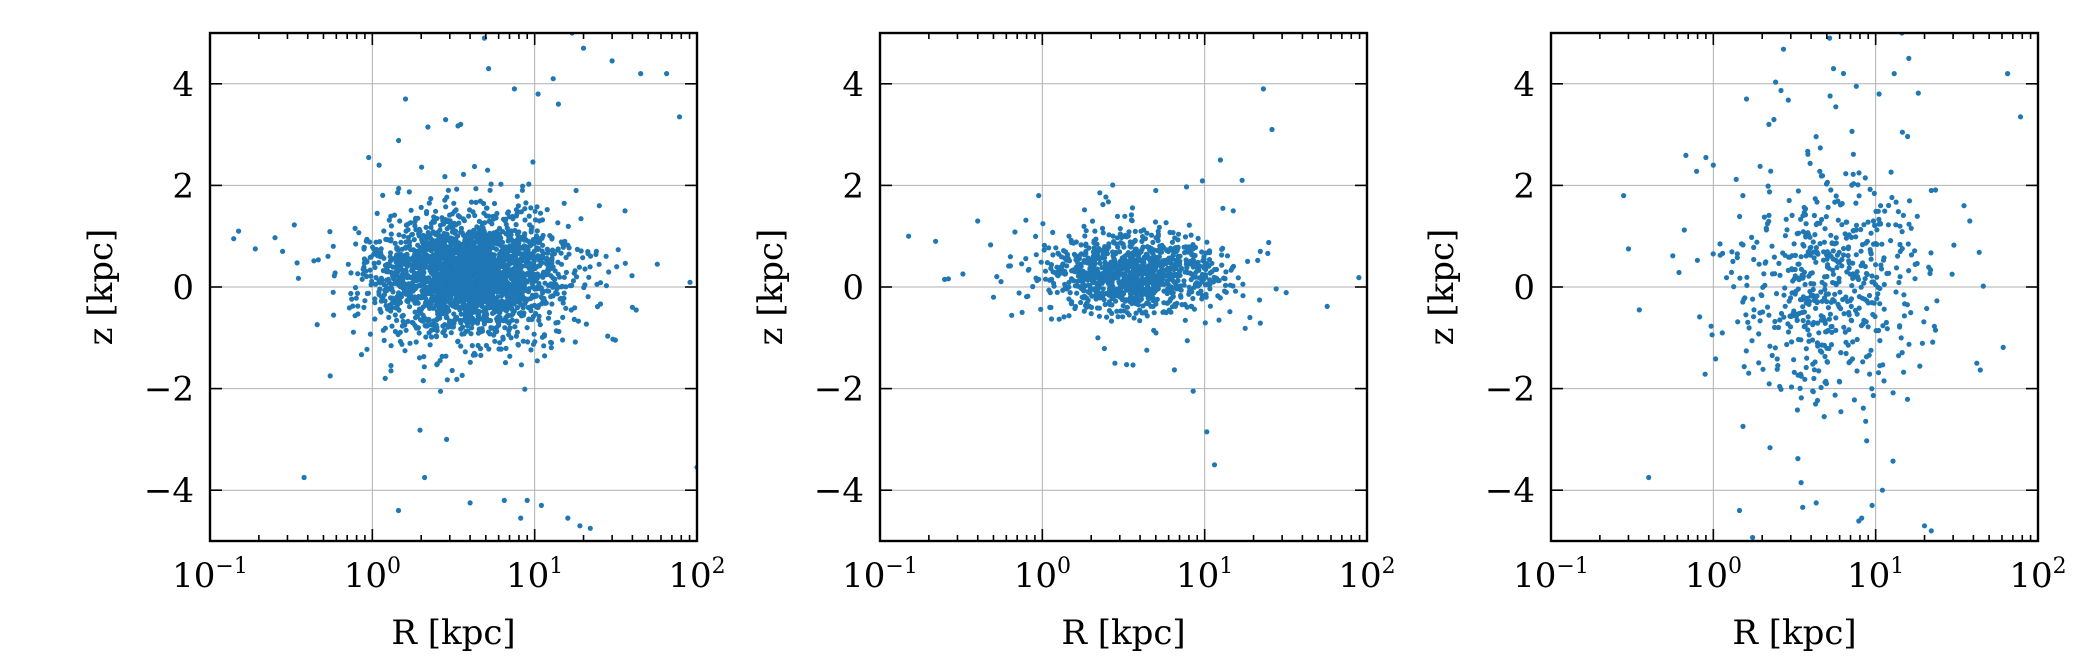 The height and width of the screenshot is (660, 2100). I want to click on x-tick-label: 102, so click(2037, 575).